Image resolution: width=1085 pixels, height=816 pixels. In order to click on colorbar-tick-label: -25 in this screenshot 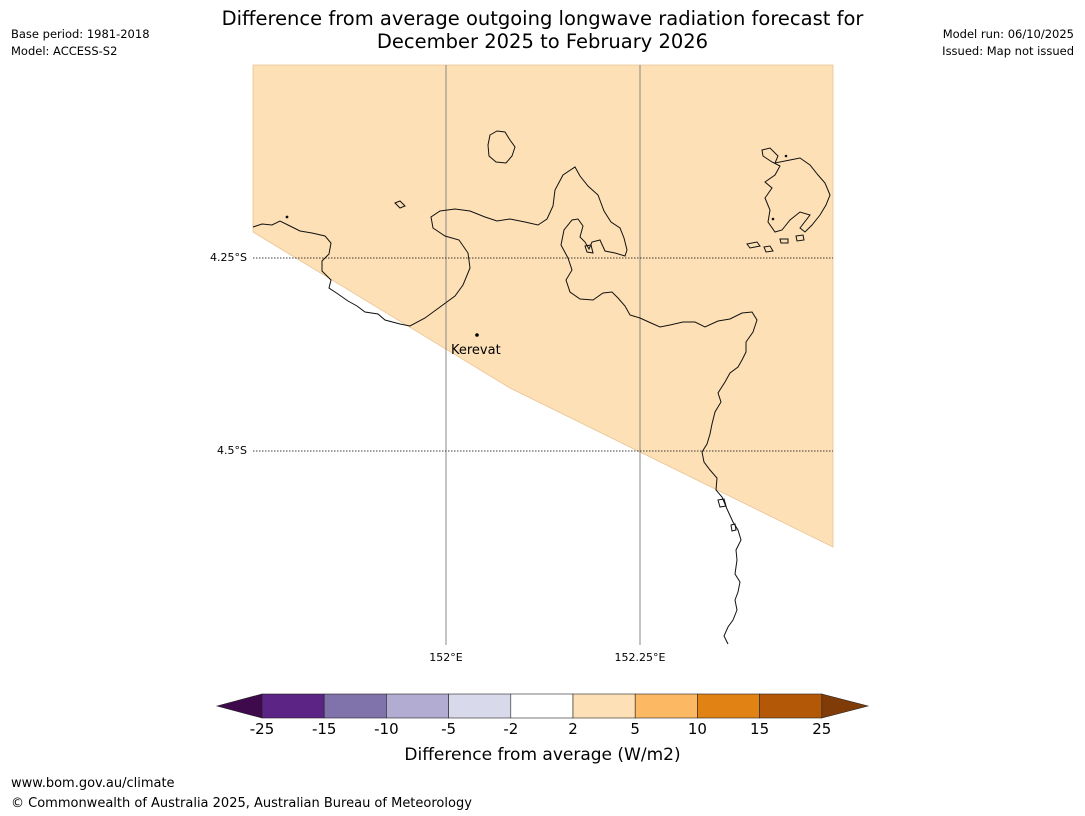, I will do `click(262, 729)`.